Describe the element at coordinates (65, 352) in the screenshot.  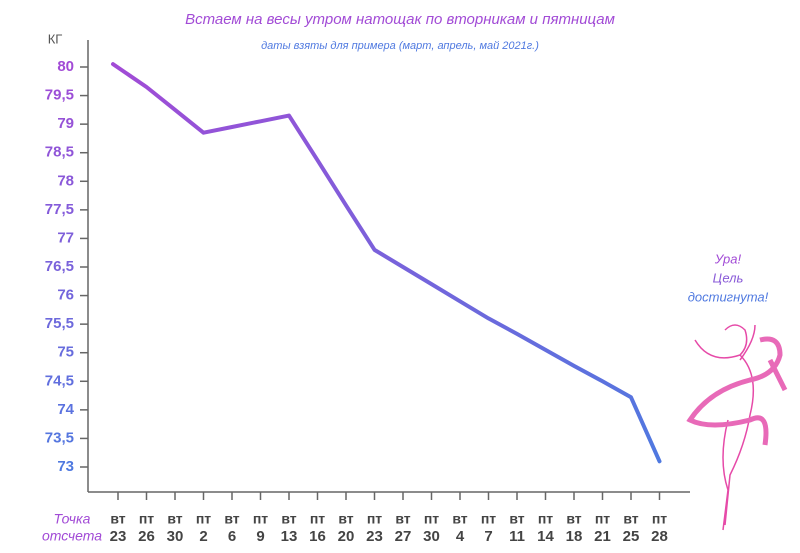
I see `y-tick-label: 75` at that location.